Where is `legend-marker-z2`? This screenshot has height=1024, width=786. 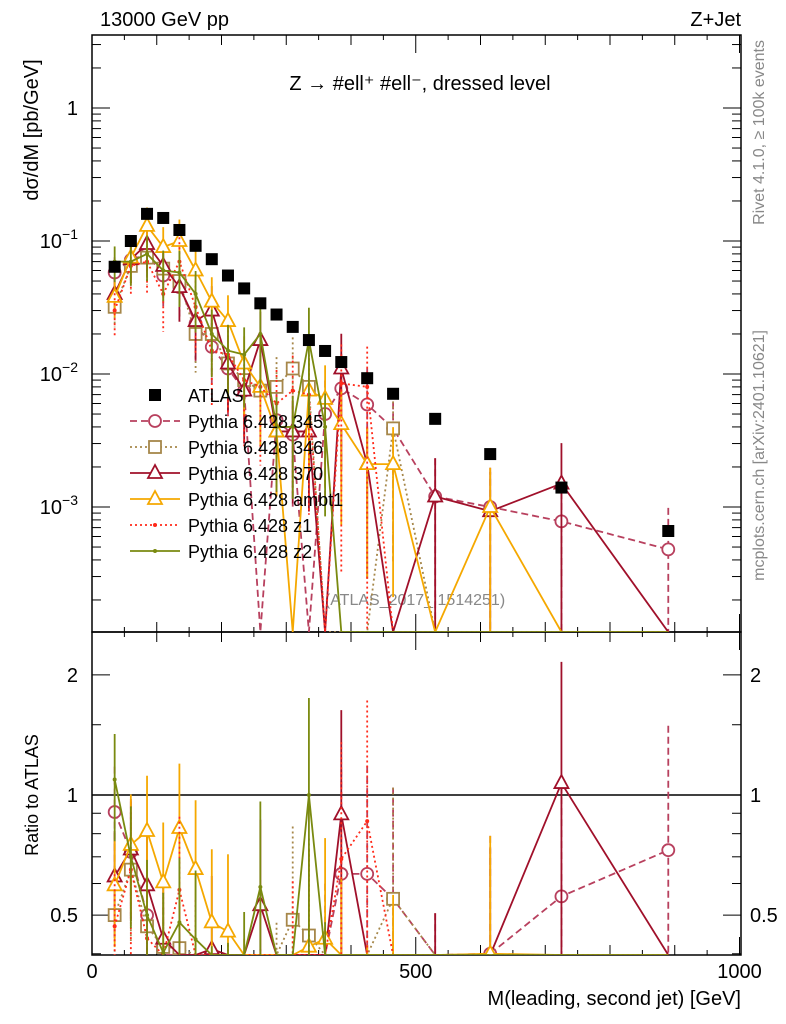
legend-marker-z2 is located at coordinates (155, 551).